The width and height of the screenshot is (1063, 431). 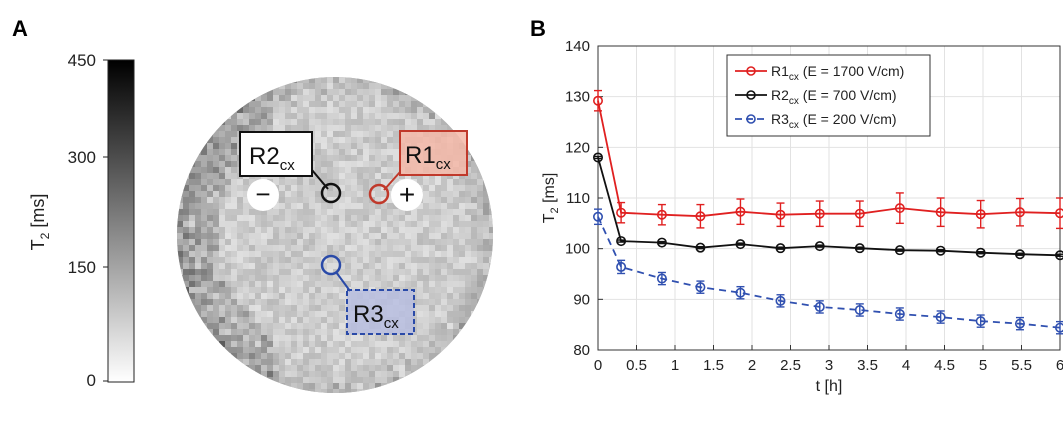 I want to click on colorbar: 450 300 150 0 T2 [ms], so click(x=81, y=220).